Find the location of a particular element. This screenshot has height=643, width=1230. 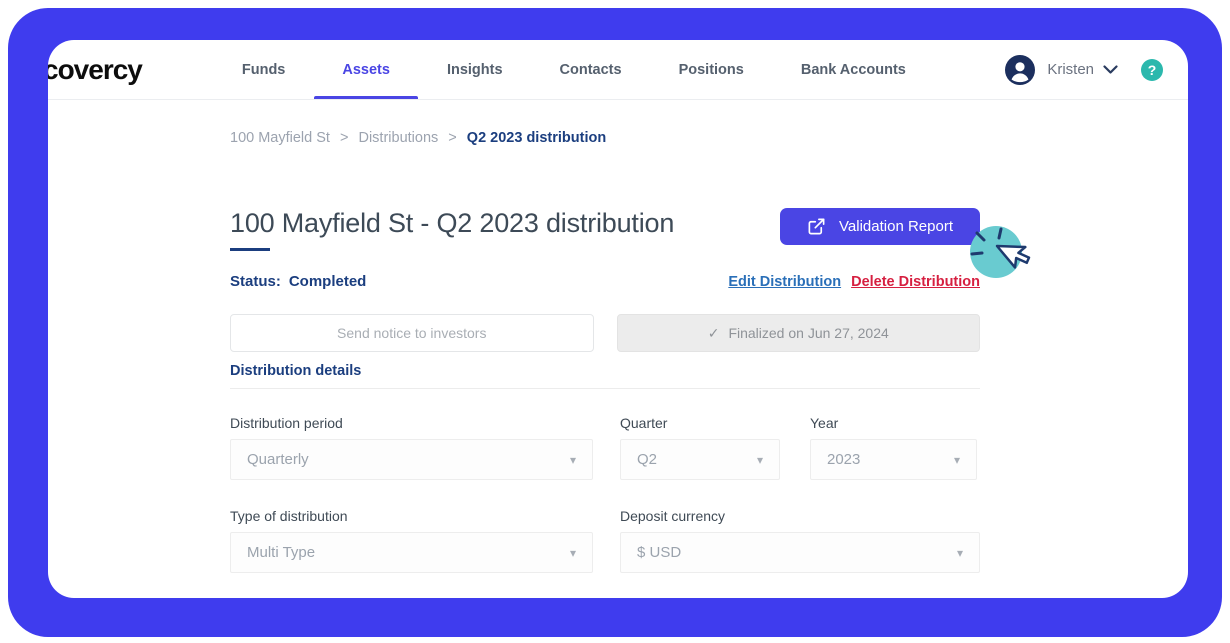

selected-value: $ USD is located at coordinates (659, 552).